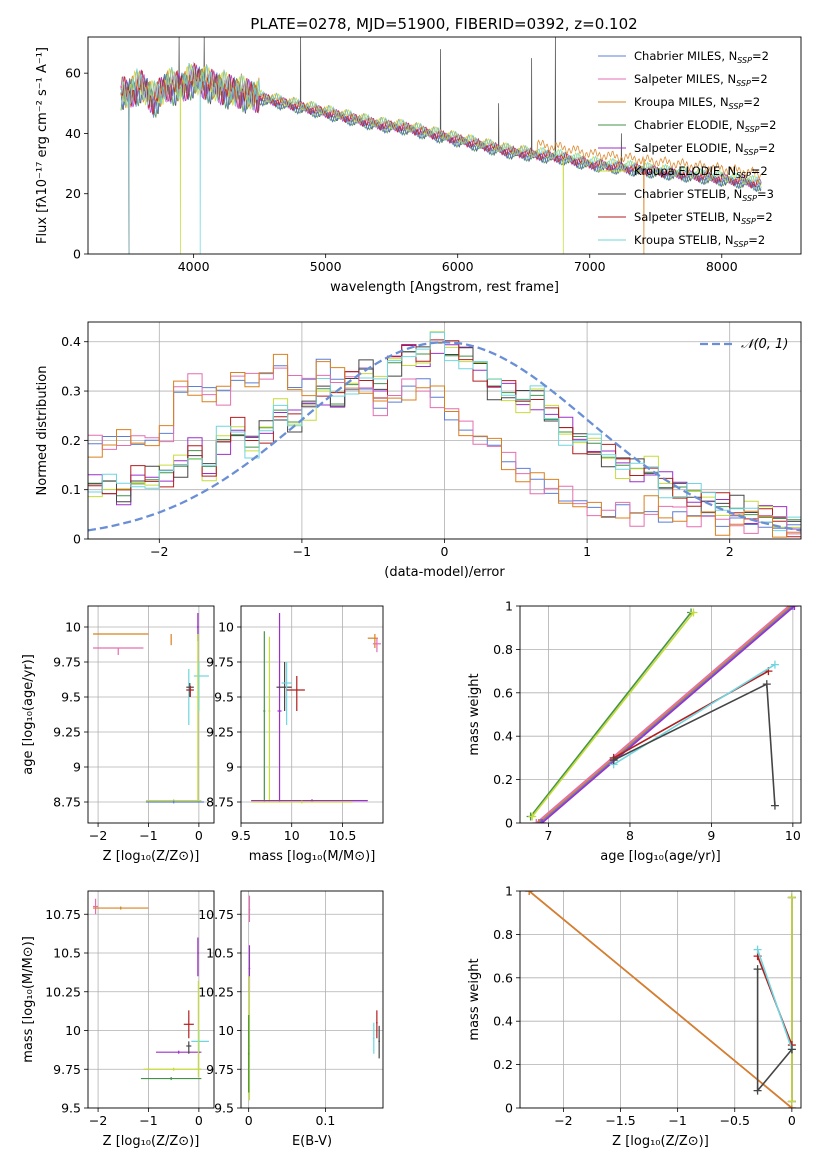 This screenshot has width=819, height=1170. Describe the element at coordinates (312, 856) in the screenshot. I see `x-axis-label: mass [log₁₀(M/M⊙)]` at that location.